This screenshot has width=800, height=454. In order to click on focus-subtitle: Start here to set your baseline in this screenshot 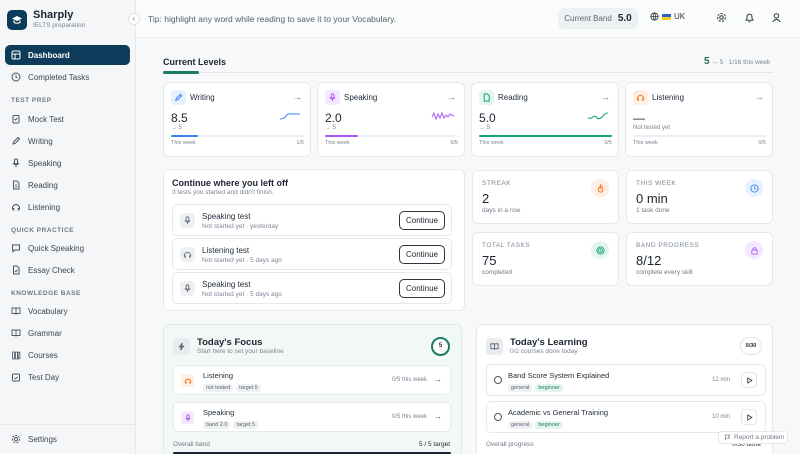, I will do `click(240, 351)`.